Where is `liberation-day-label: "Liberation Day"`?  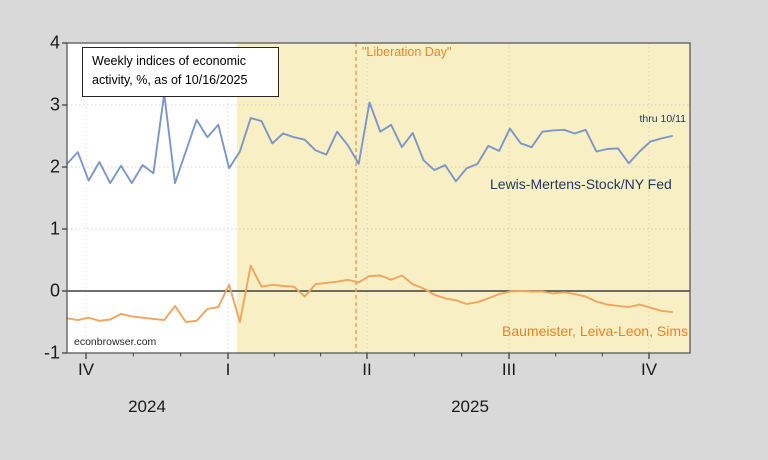
liberation-day-label: "Liberation Day" is located at coordinates (407, 52).